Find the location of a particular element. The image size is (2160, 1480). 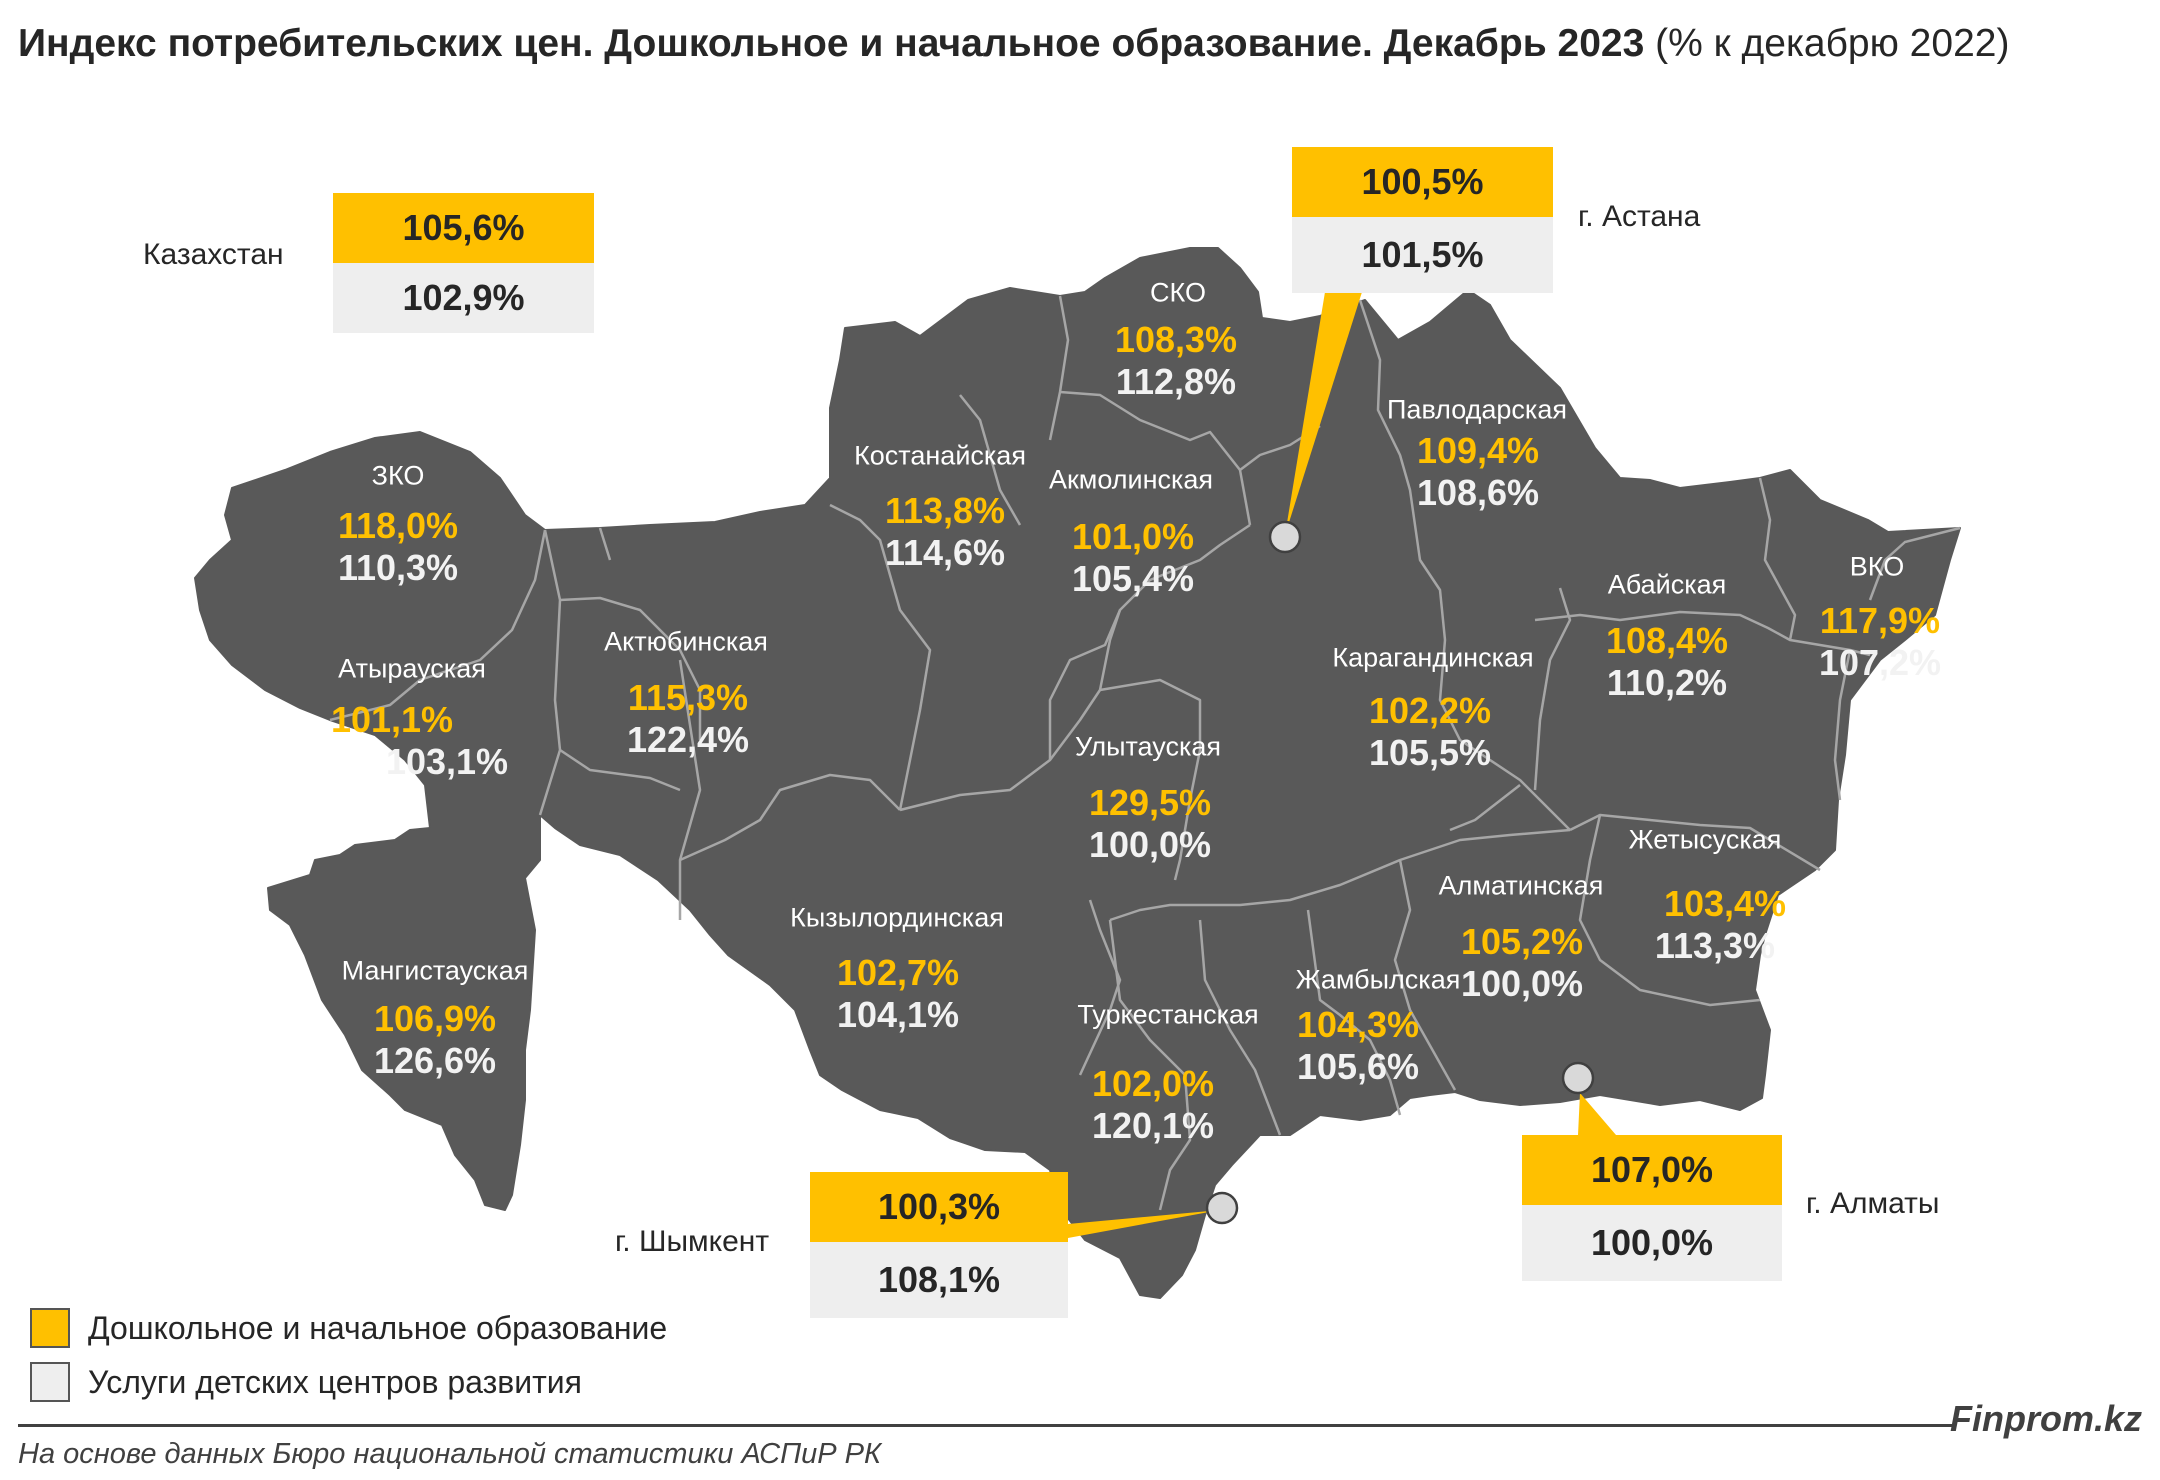

region-values-kostanay: 113,8% 114,6% is located at coordinates (945, 532).